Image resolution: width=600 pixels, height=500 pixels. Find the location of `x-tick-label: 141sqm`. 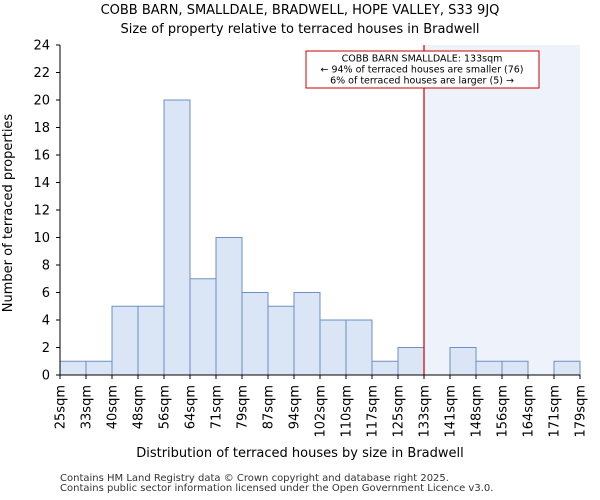

x-tick-label: 141sqm is located at coordinates (451, 411).